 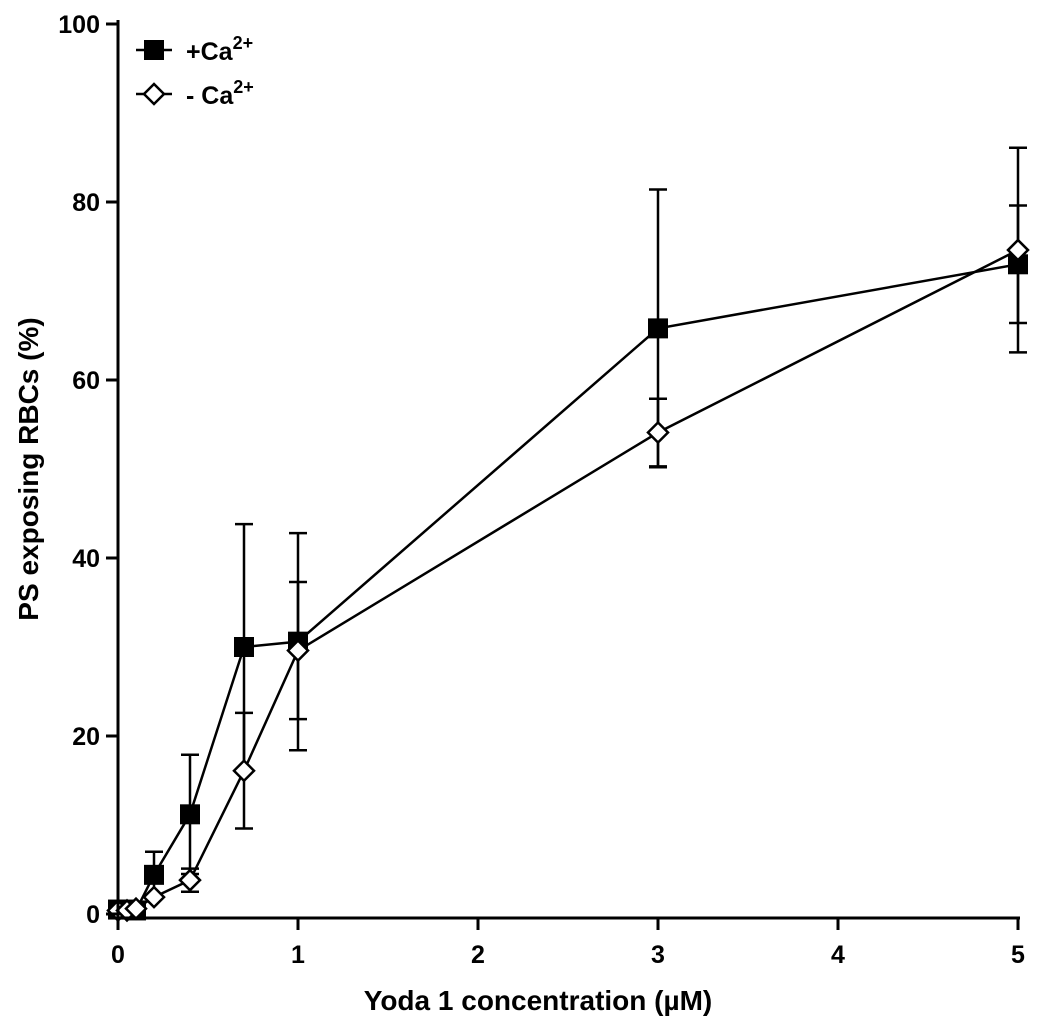 I want to click on x-tick-label: 2, so click(x=478, y=955).